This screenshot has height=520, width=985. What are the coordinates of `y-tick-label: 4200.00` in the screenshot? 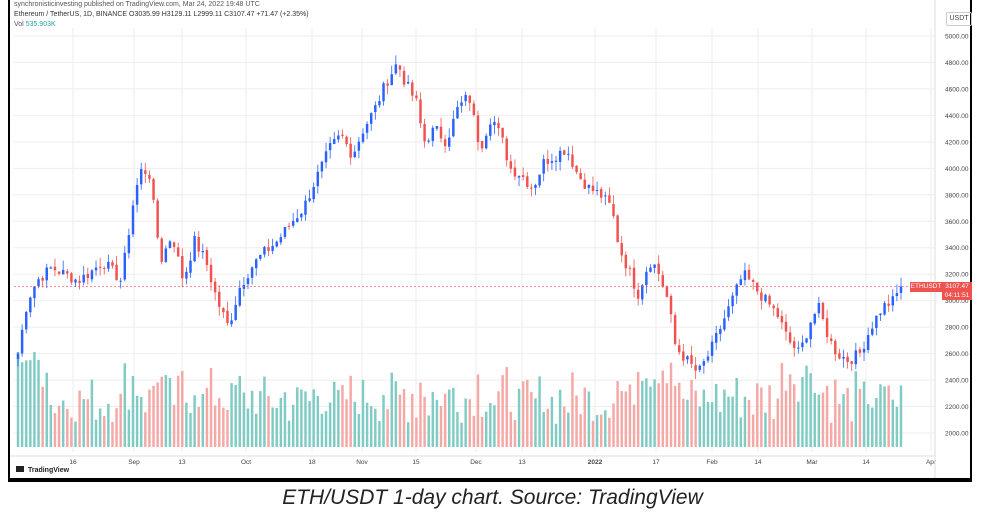 It's located at (957, 142).